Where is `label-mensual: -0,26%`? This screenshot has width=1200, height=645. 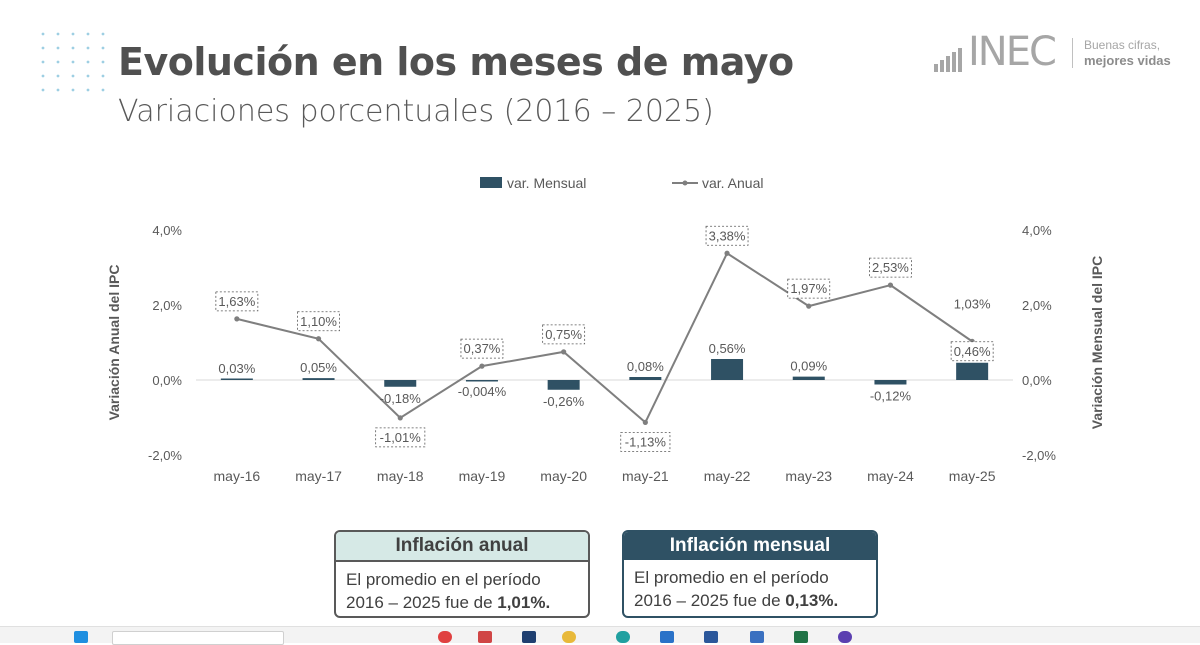 label-mensual: -0,26% is located at coordinates (564, 401).